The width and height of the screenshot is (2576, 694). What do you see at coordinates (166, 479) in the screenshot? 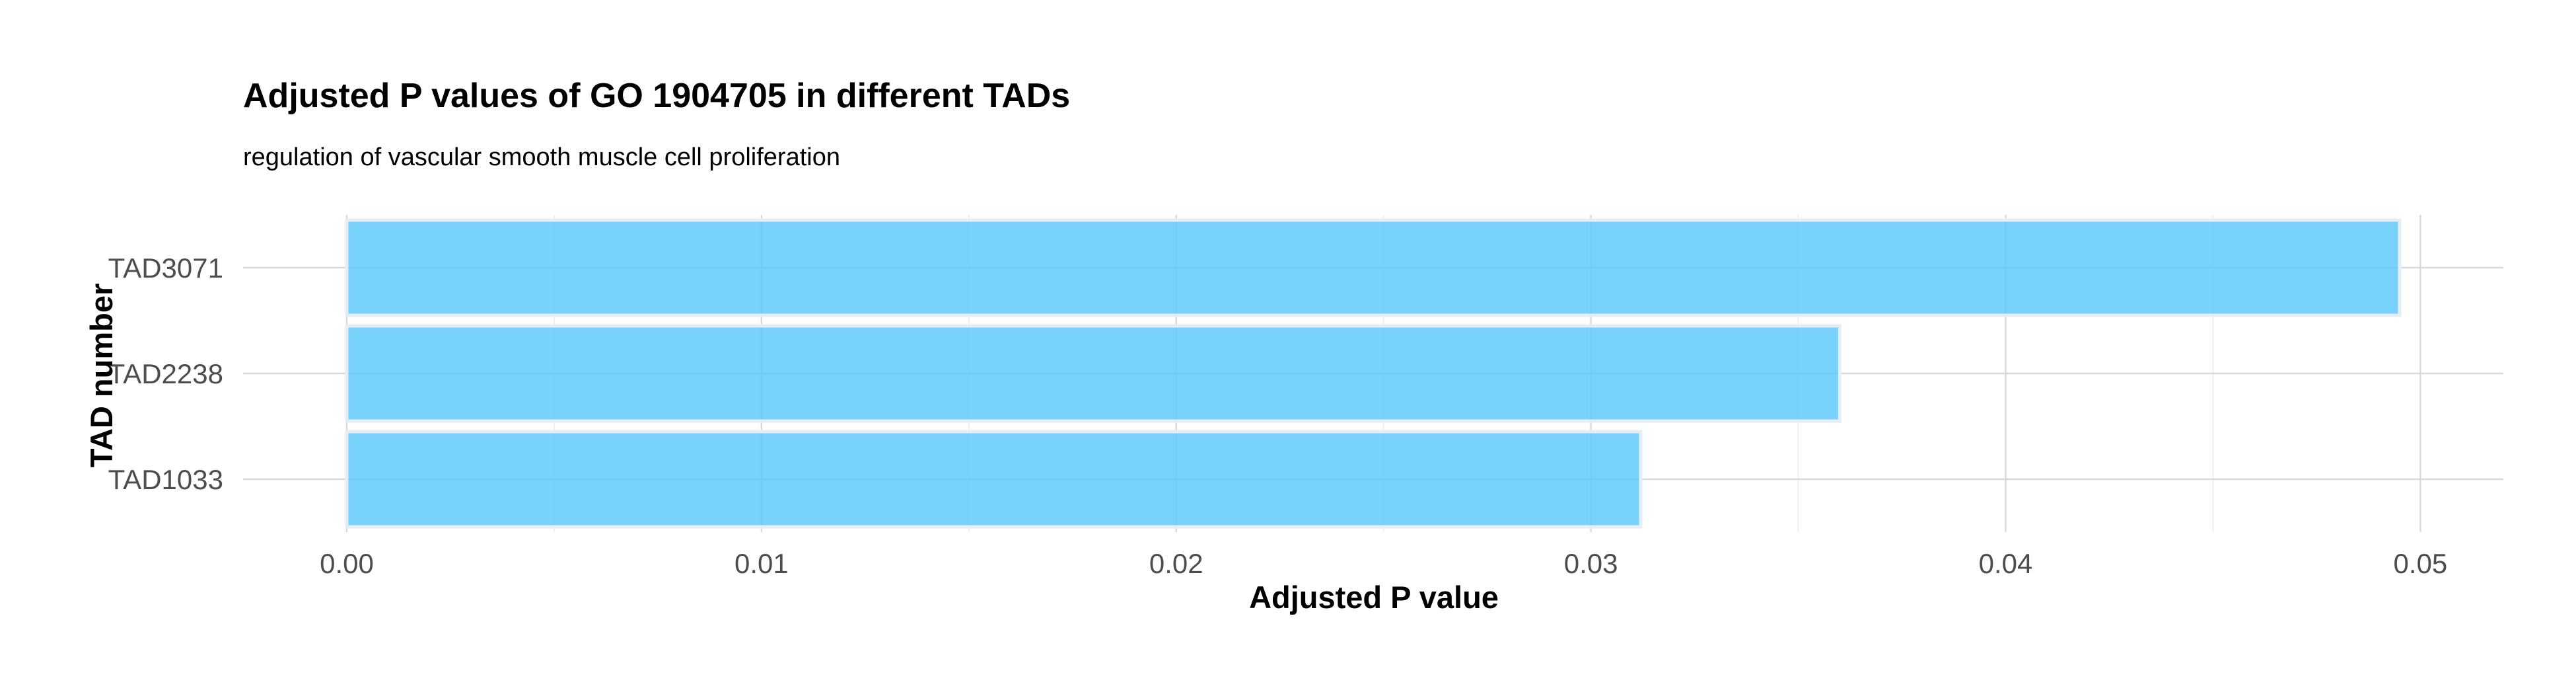
I see `y-tick-label: TAD1033` at bounding box center [166, 479].